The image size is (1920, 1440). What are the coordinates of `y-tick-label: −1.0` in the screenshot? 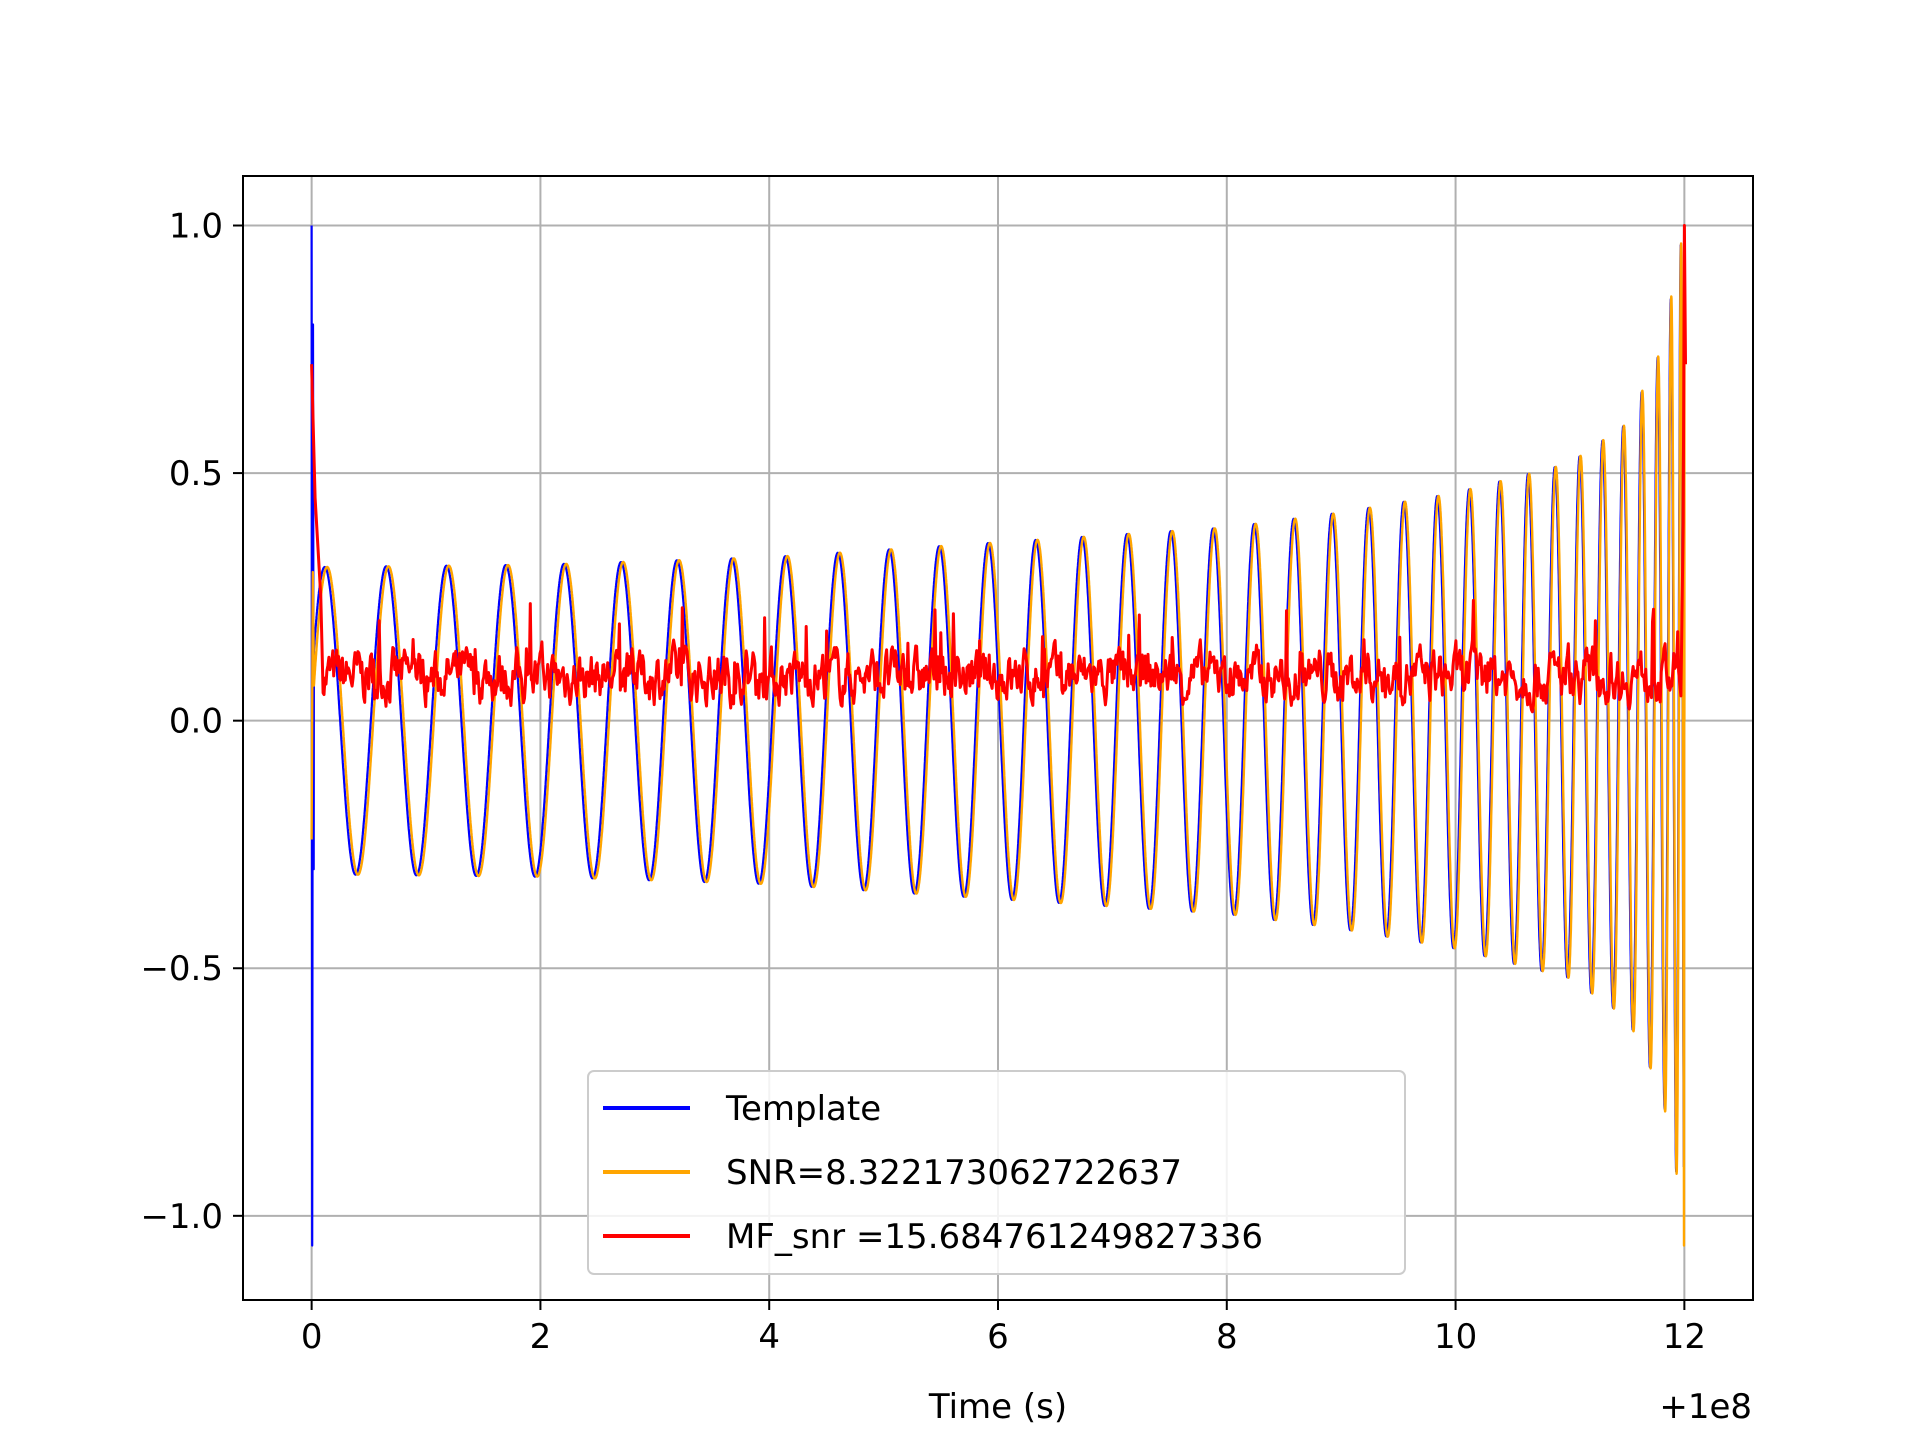 It's located at (181, 1217).